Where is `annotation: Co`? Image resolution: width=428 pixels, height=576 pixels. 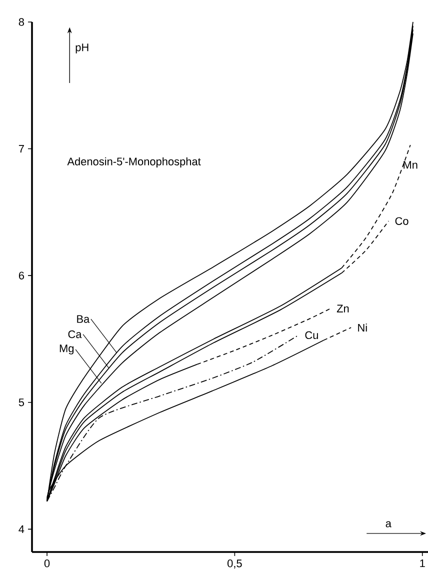
annotation: Co is located at coordinates (401, 221).